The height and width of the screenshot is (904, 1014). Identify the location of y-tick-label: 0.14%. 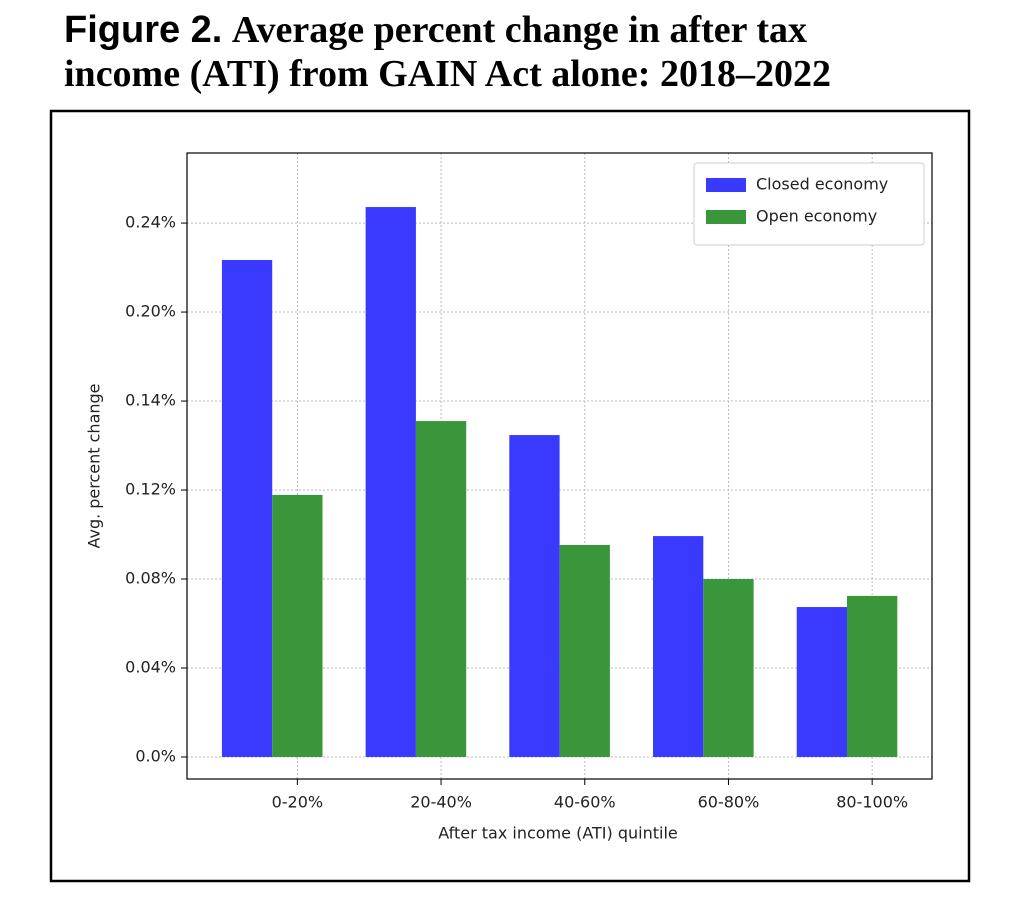
(150, 400).